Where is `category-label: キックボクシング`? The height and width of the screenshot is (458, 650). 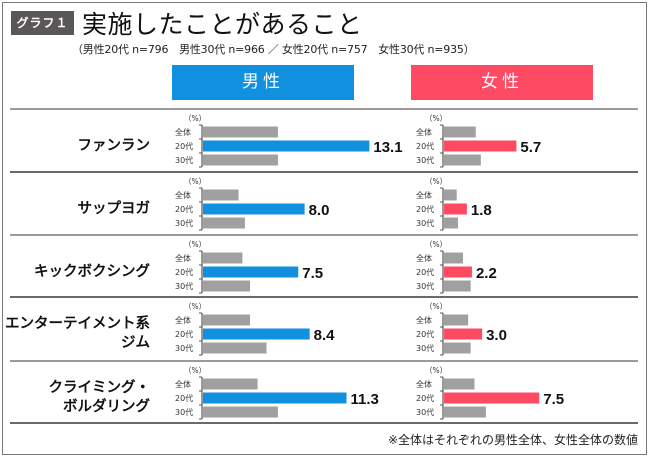 category-label: キックボクシング is located at coordinates (92, 272).